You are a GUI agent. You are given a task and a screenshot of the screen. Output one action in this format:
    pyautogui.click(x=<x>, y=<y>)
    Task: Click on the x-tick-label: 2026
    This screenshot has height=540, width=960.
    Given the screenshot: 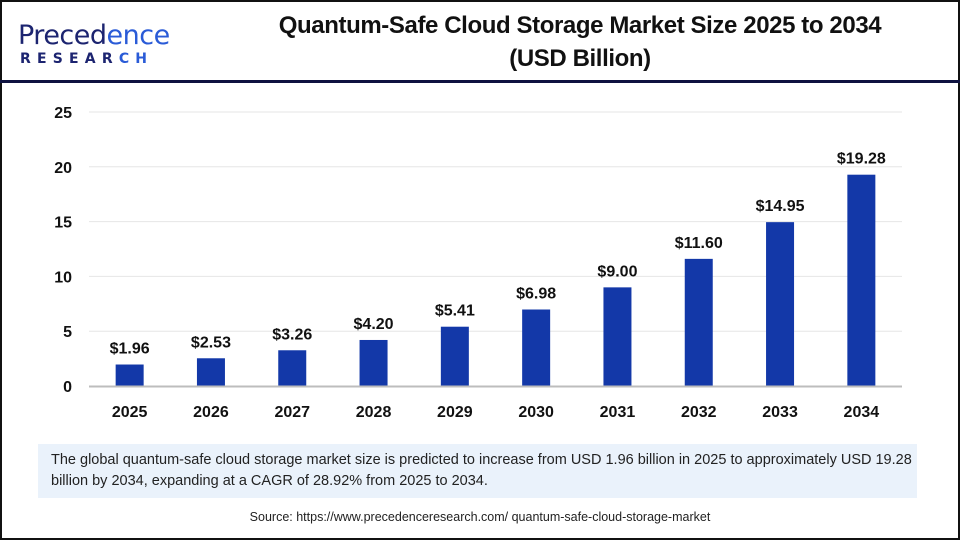 What is the action you would take?
    pyautogui.click(x=211, y=412)
    